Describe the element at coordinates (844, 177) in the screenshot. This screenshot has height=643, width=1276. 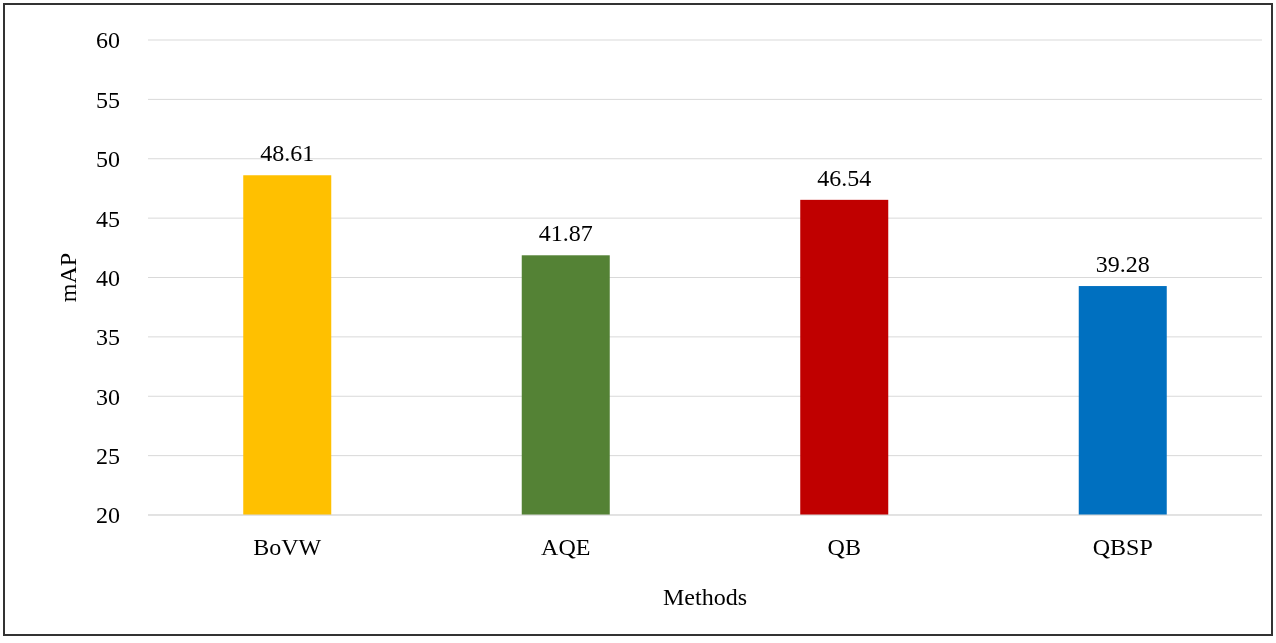
I see `data-label: 46.54` at that location.